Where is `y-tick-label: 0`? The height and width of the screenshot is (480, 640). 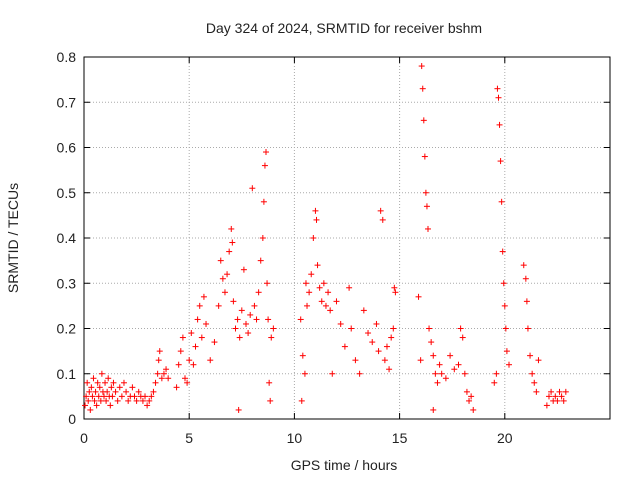 y-tick-label: 0 is located at coordinates (72, 419).